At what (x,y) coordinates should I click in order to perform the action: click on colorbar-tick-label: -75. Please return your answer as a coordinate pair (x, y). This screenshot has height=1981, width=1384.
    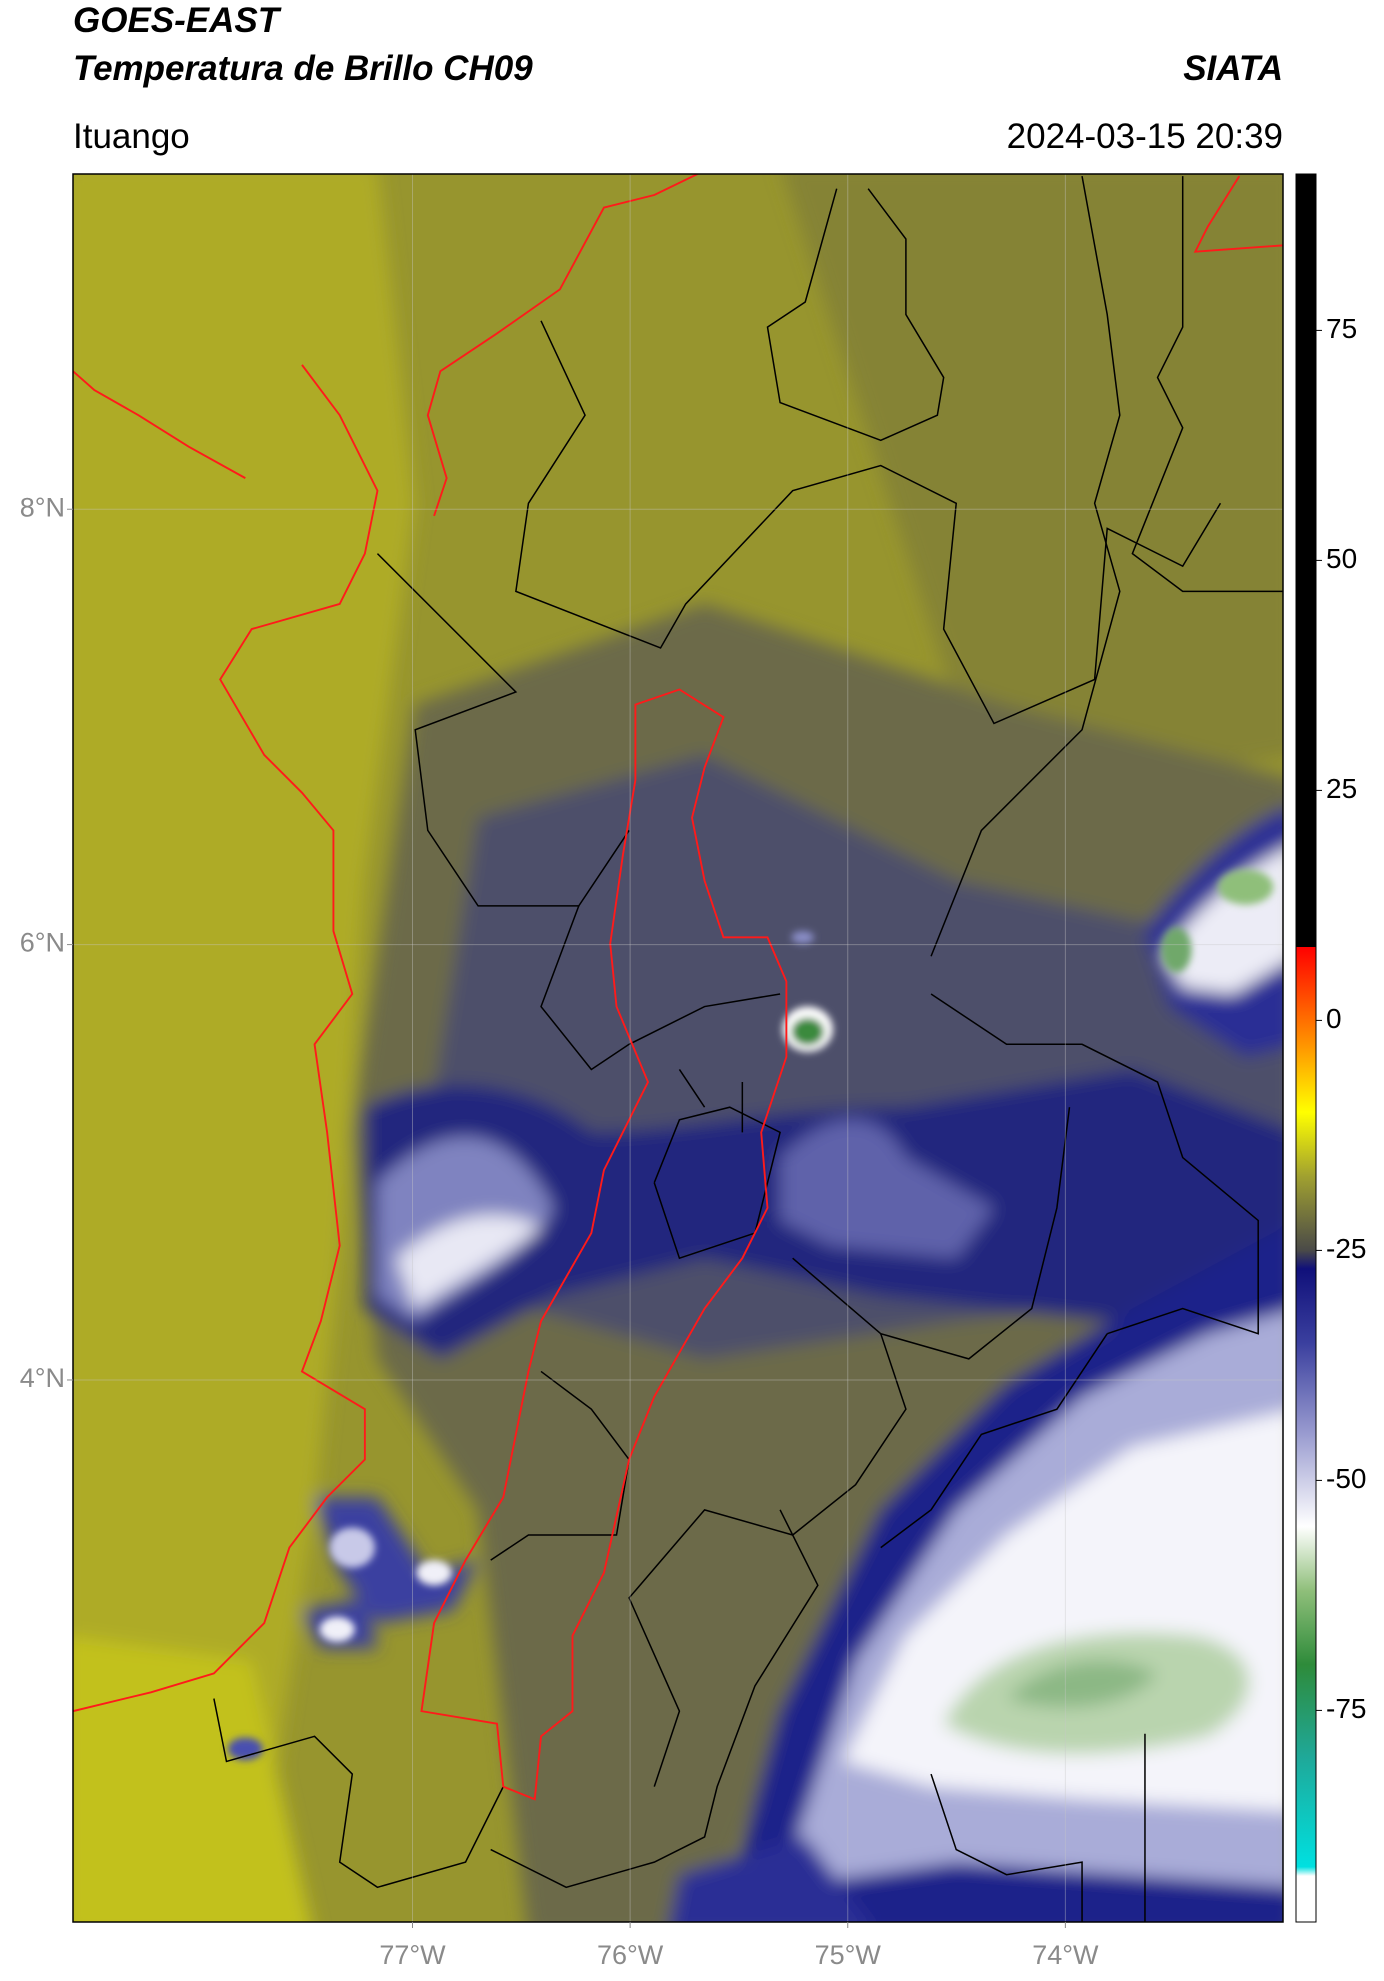
    Looking at the image, I should click on (1346, 1708).